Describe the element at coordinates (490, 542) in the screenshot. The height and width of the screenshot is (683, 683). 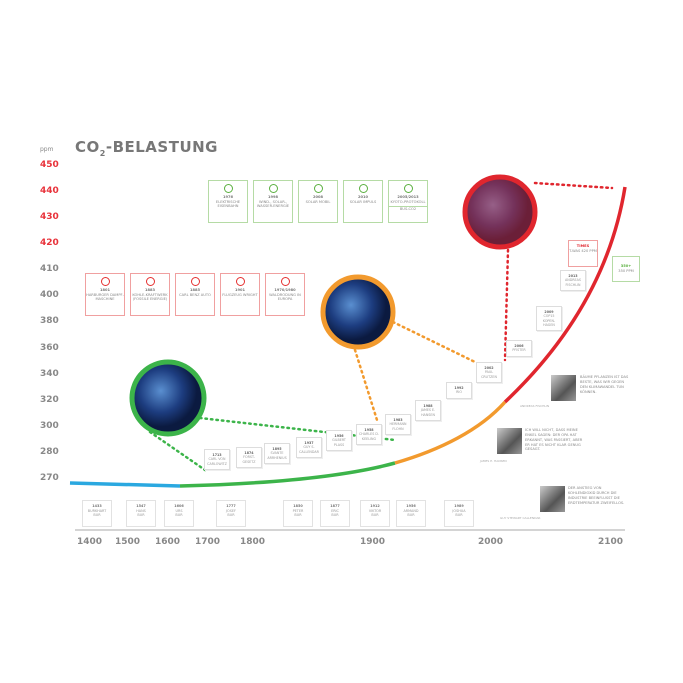
I see `x-tick-label: 2000` at that location.